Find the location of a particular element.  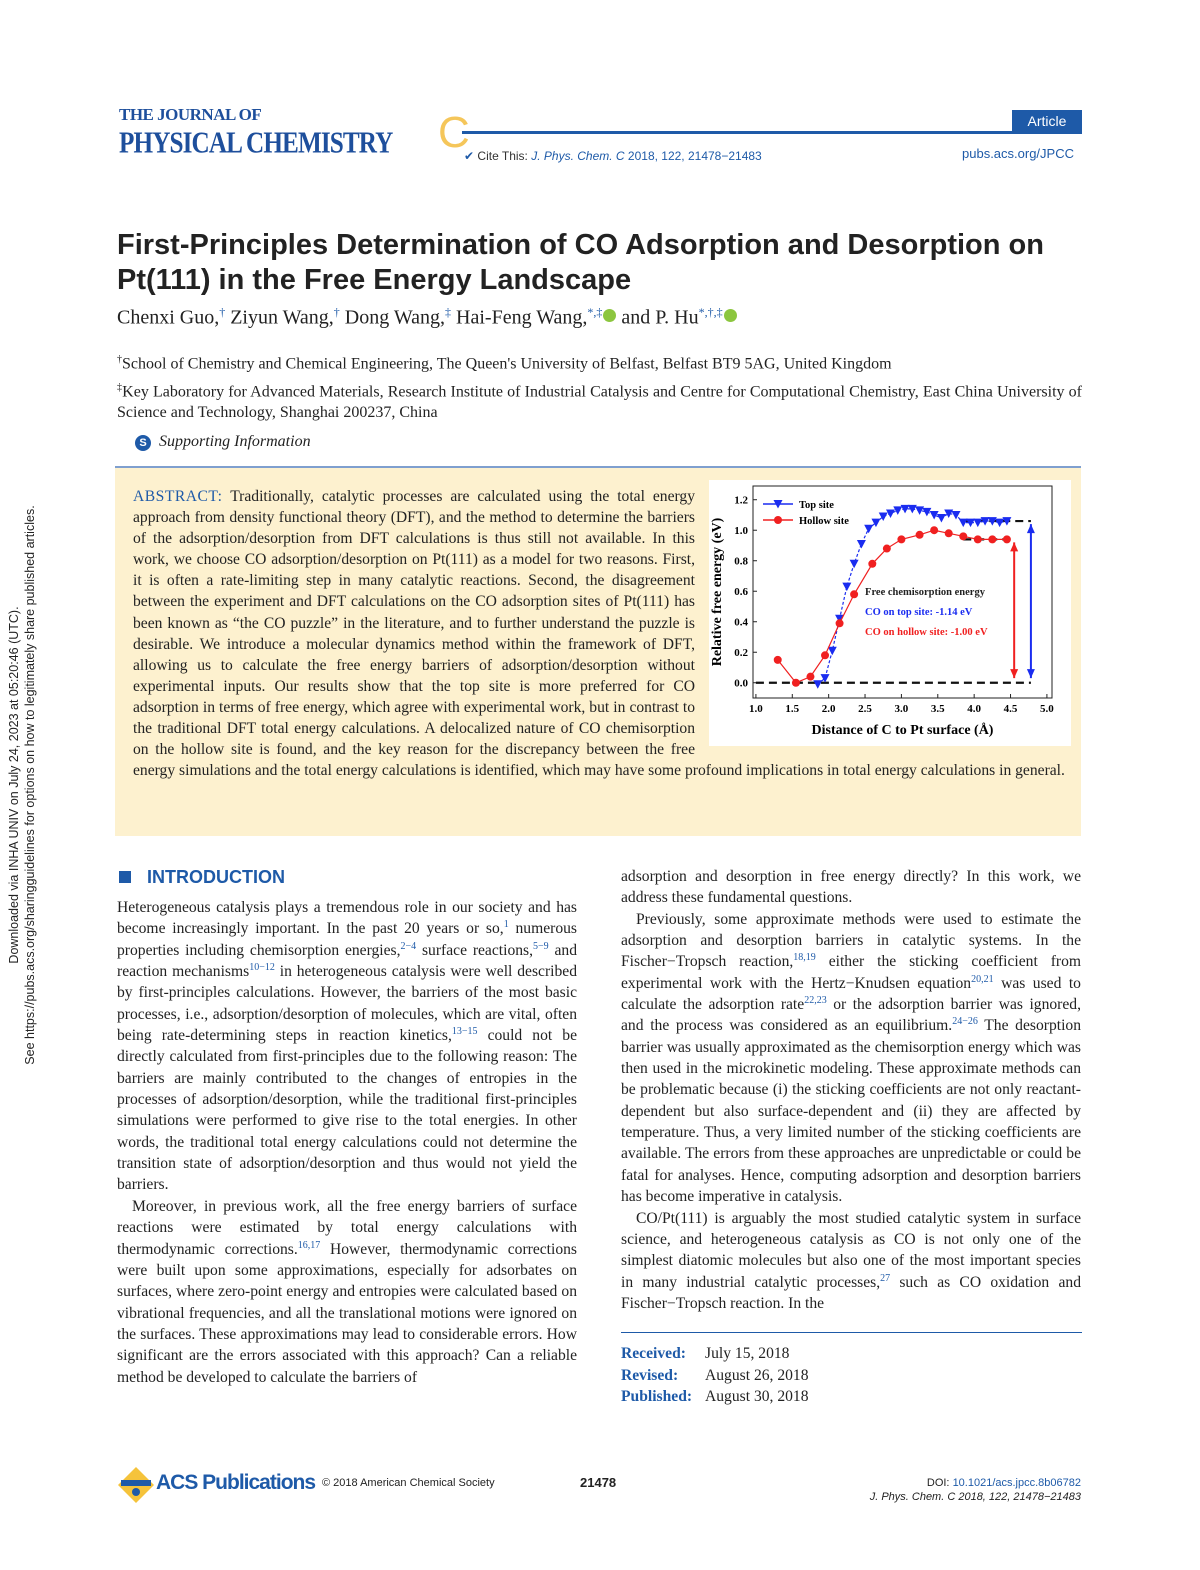

author-affil-mark: *,‡ is located at coordinates (595, 312).